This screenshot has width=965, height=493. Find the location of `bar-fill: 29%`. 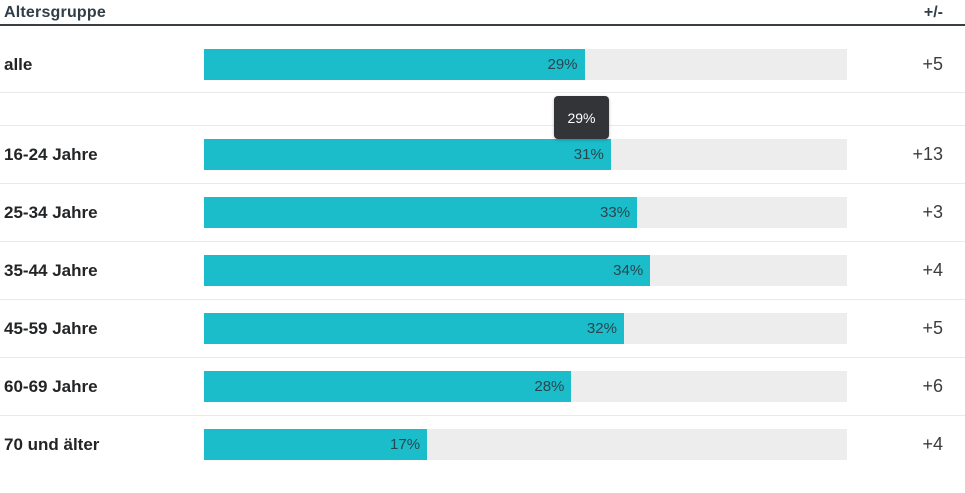

bar-fill: 29% is located at coordinates (394, 64).